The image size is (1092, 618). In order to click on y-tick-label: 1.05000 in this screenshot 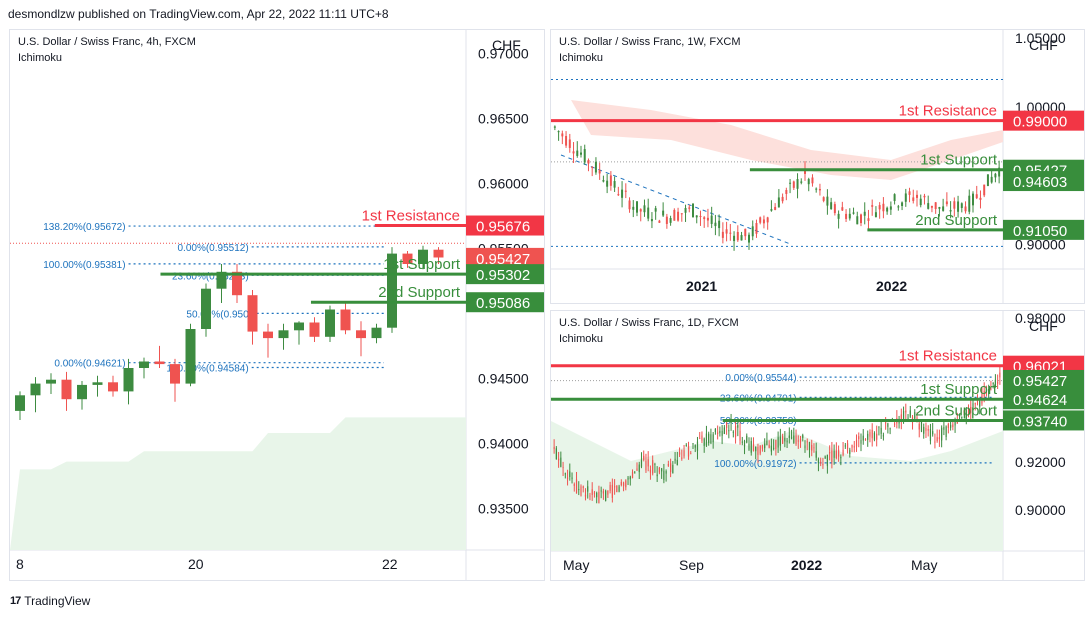, I will do `click(1040, 38)`.